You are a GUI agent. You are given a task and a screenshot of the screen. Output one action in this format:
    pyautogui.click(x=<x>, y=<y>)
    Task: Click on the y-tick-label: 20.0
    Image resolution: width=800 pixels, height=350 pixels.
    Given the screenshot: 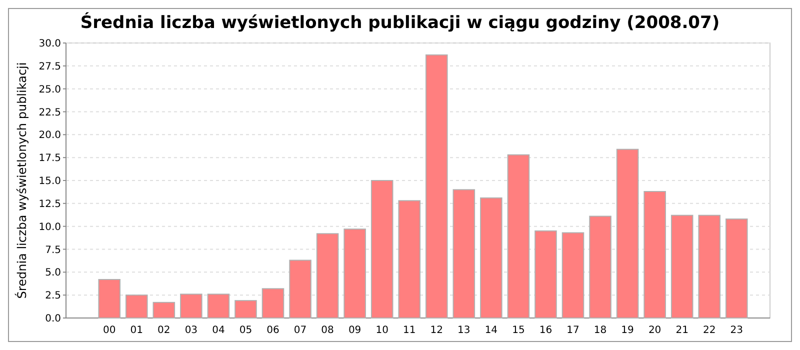 What is the action you would take?
    pyautogui.click(x=49, y=136)
    